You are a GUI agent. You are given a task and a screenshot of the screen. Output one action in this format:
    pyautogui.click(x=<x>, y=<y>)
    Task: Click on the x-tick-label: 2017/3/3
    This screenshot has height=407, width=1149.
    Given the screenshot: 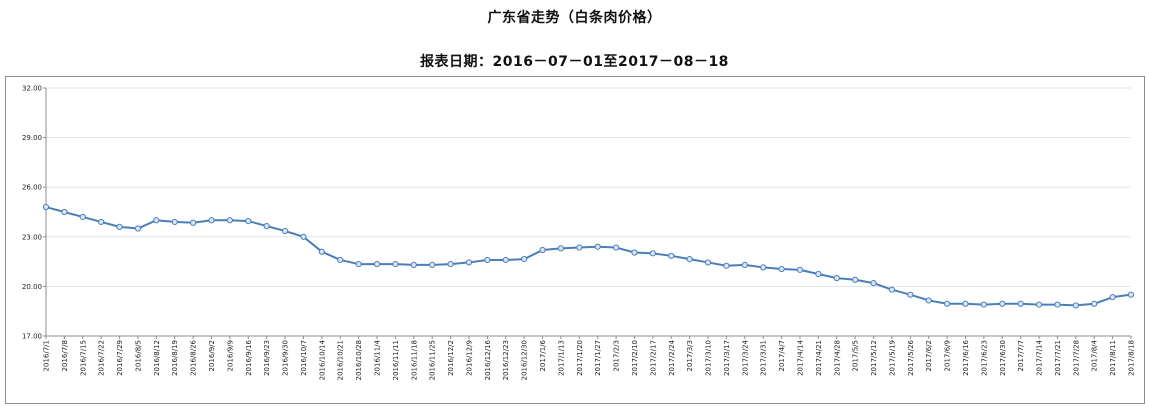 What is the action you would take?
    pyautogui.click(x=690, y=355)
    